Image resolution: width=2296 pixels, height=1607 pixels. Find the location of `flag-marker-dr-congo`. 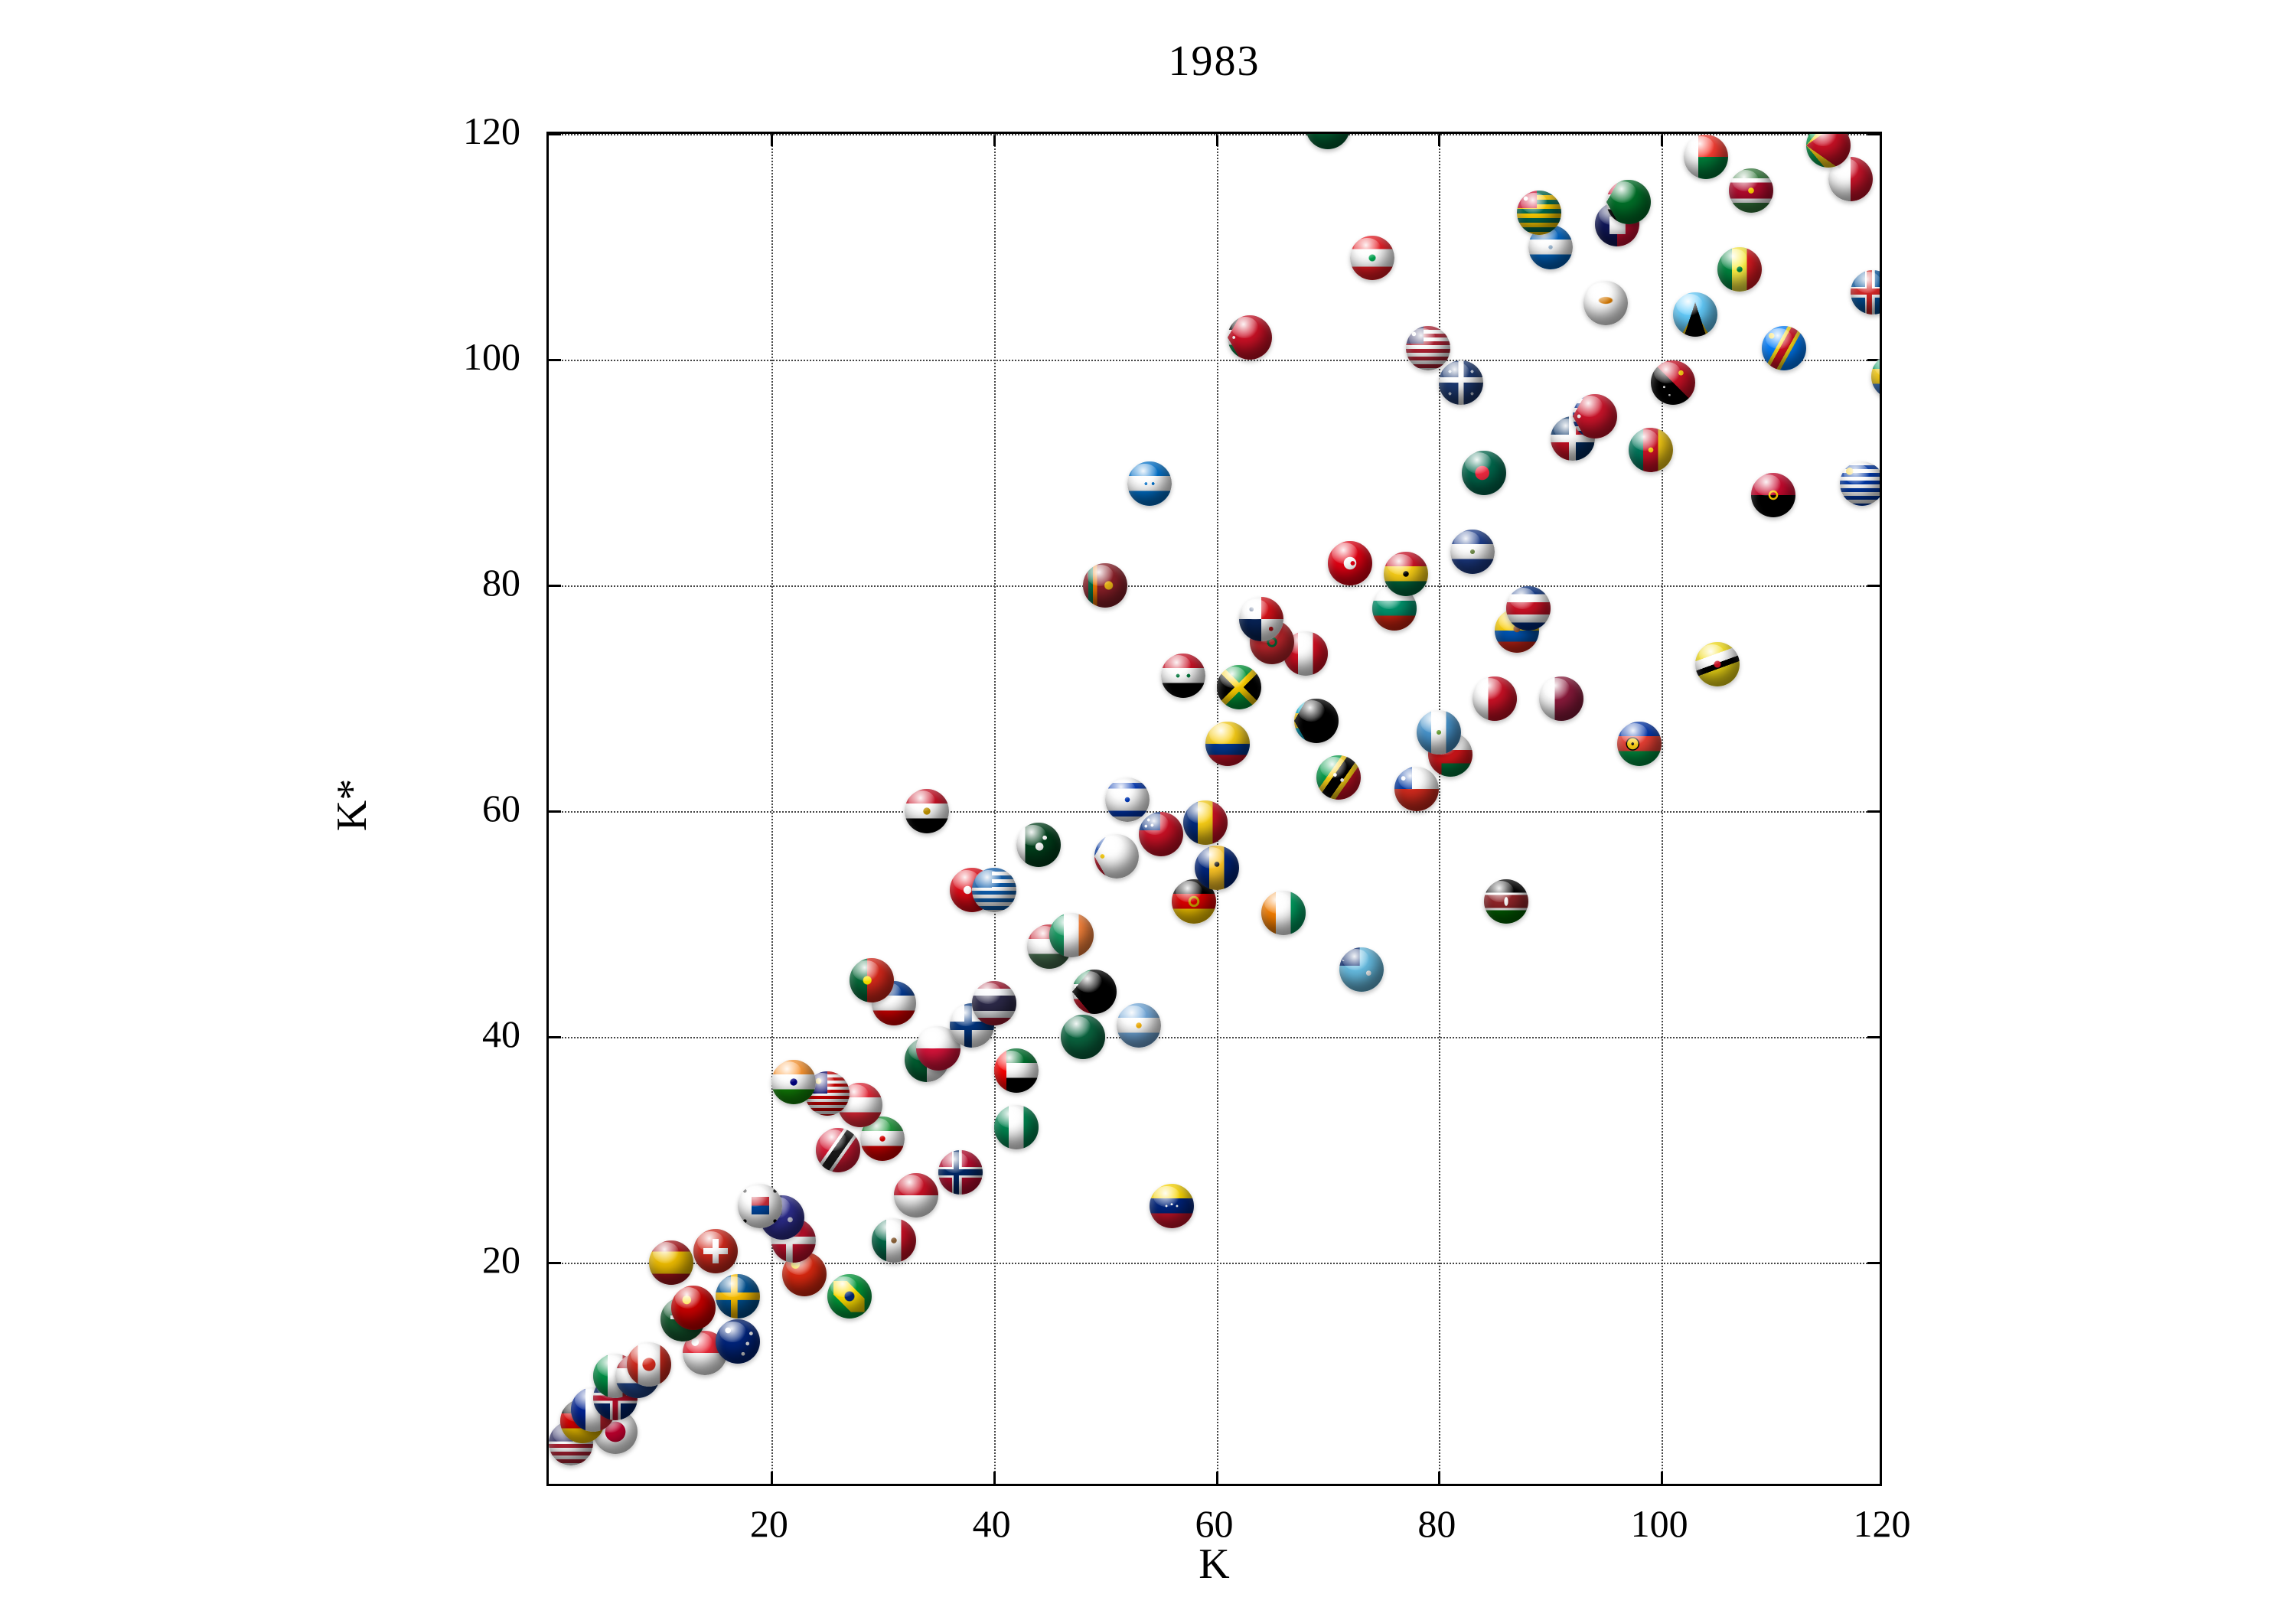

flag-marker-dr-congo is located at coordinates (1784, 348).